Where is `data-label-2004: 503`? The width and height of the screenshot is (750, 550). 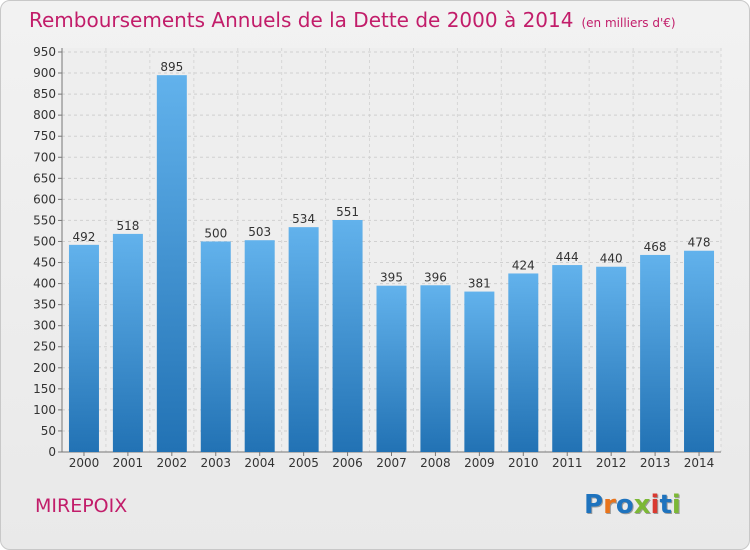
data-label-2004: 503 is located at coordinates (259, 232).